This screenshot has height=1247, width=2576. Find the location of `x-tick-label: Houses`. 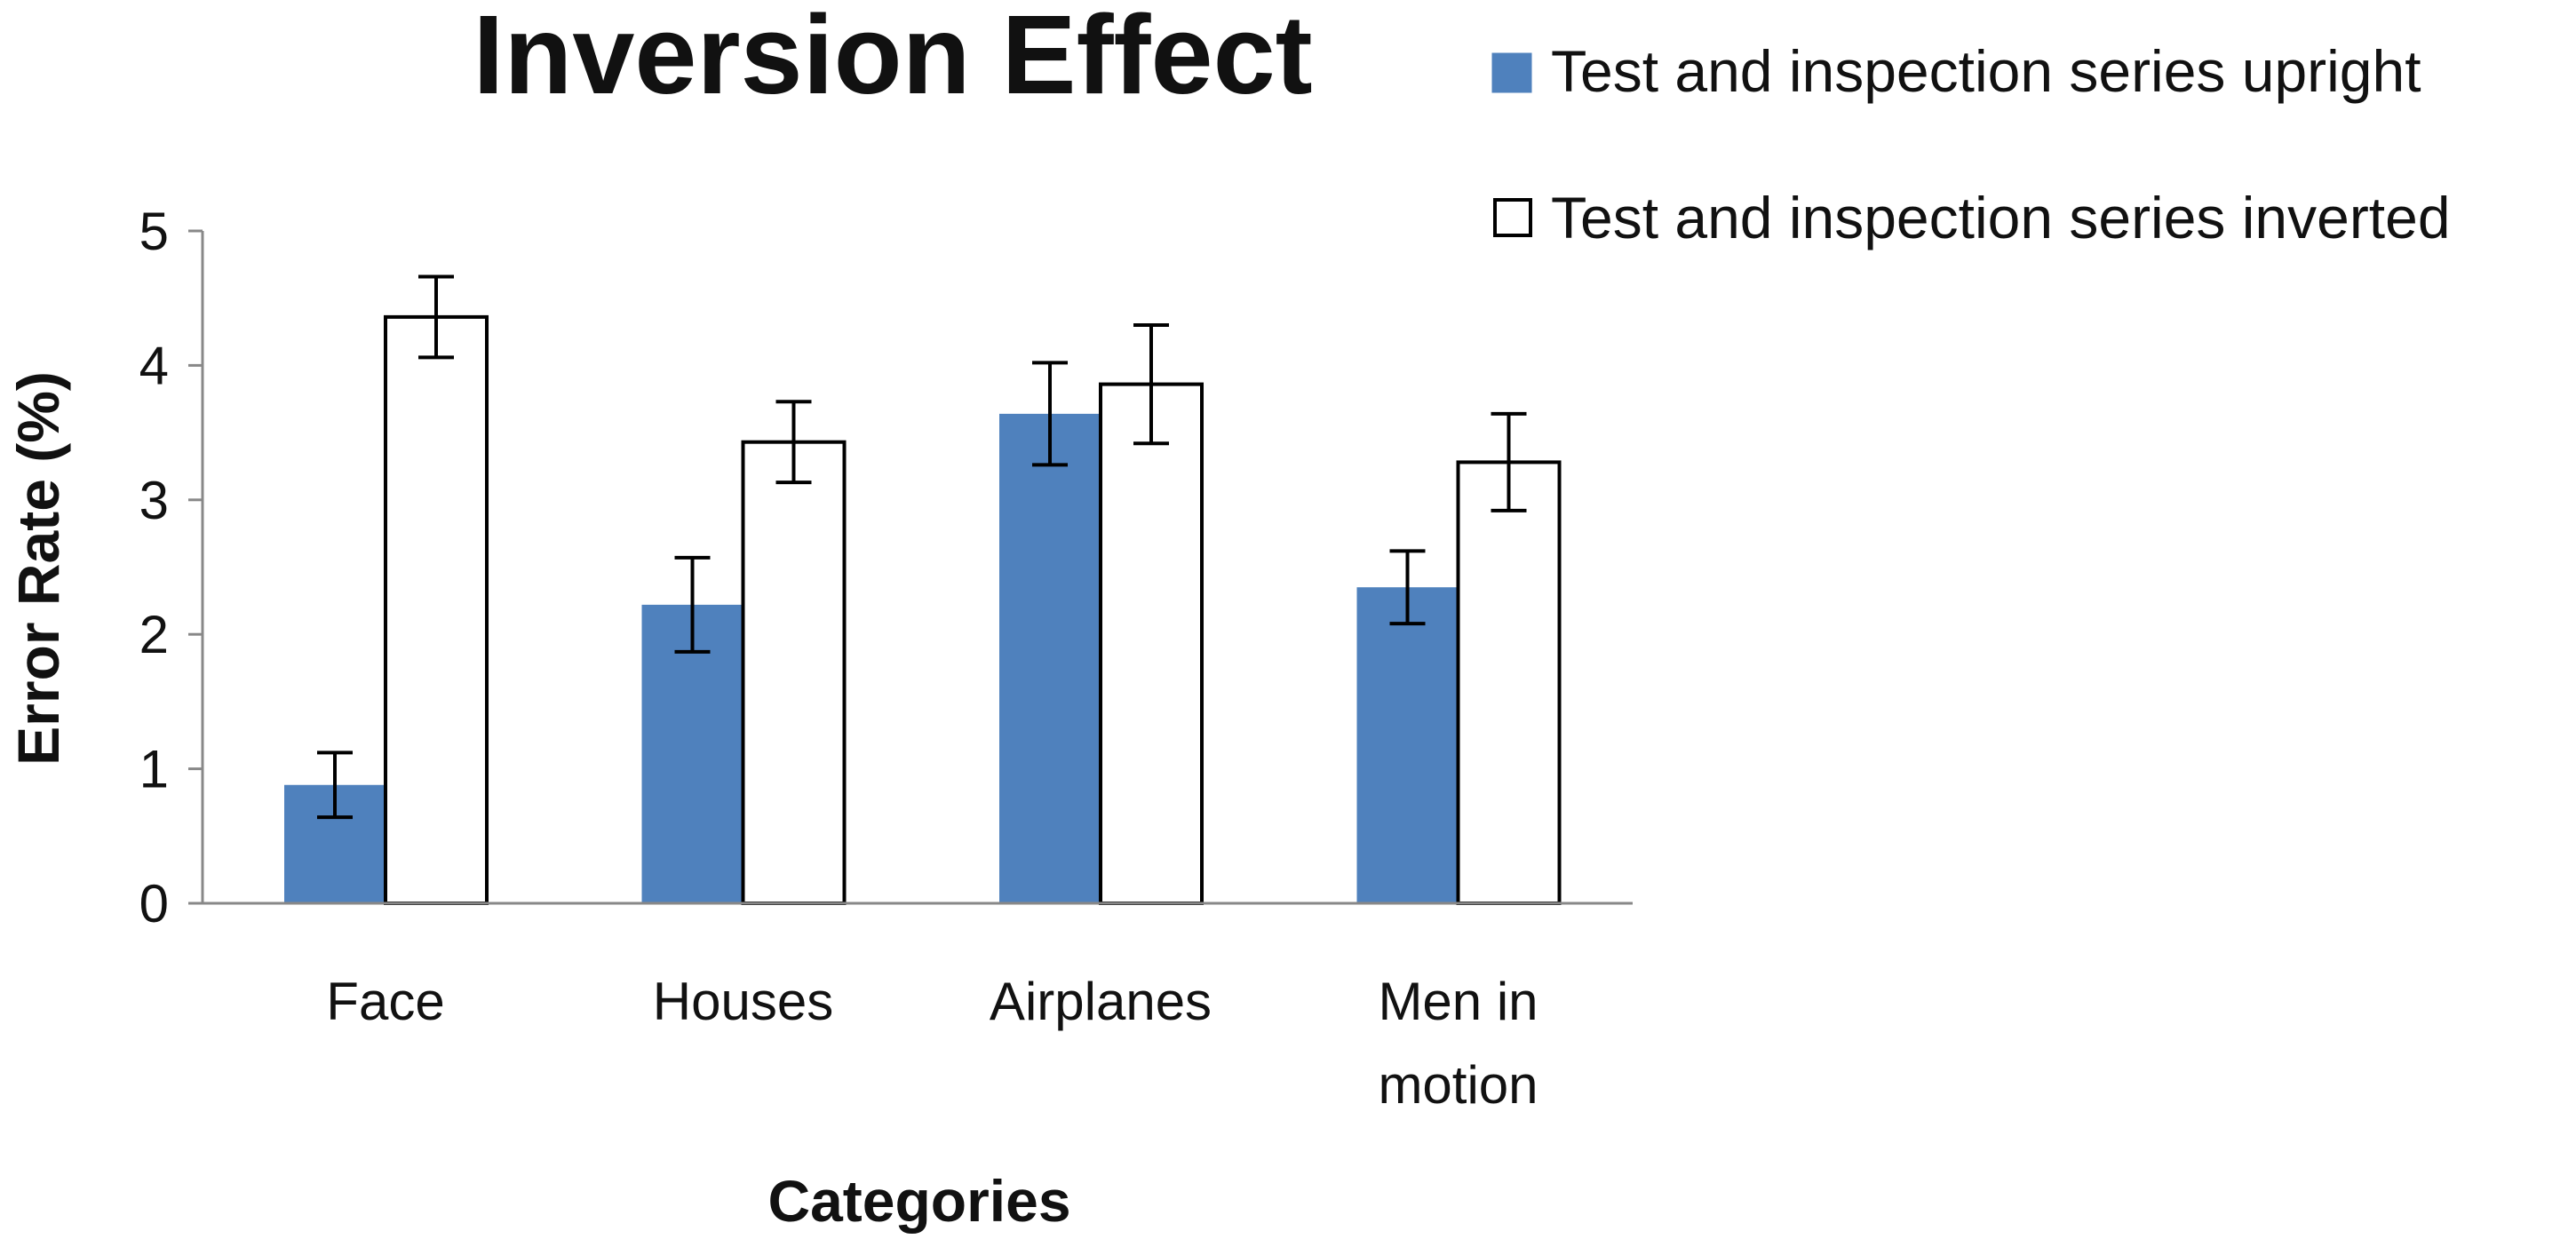

x-tick-label: Houses is located at coordinates (743, 1001).